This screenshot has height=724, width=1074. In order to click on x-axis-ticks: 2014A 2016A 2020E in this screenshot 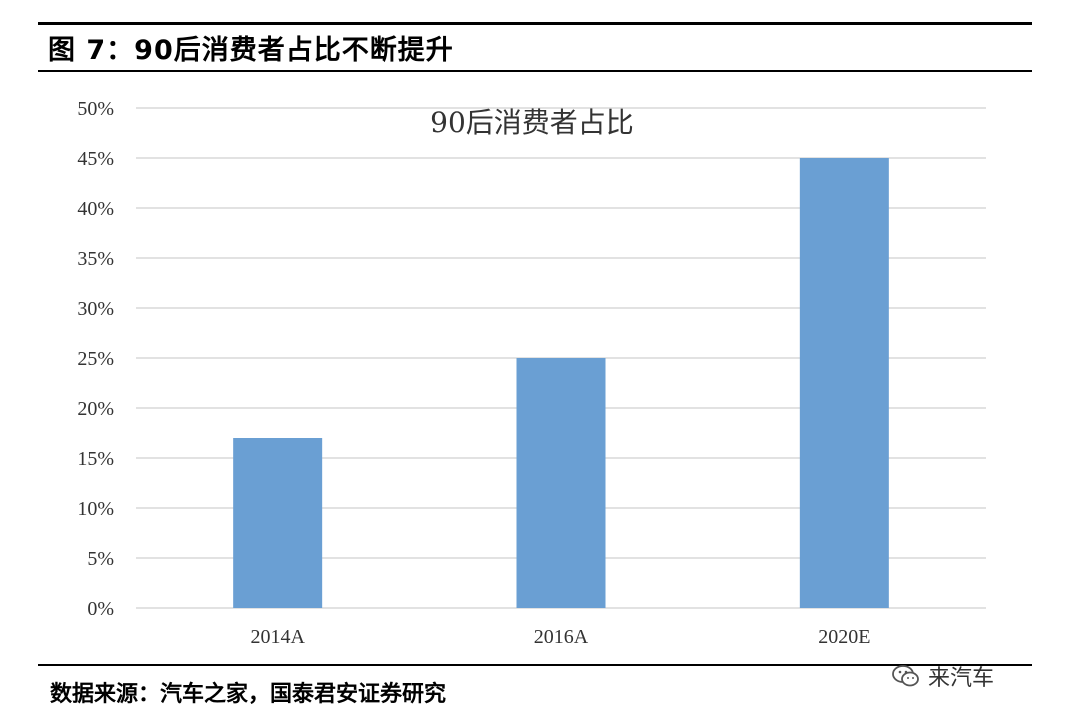, I will do `click(560, 637)`.